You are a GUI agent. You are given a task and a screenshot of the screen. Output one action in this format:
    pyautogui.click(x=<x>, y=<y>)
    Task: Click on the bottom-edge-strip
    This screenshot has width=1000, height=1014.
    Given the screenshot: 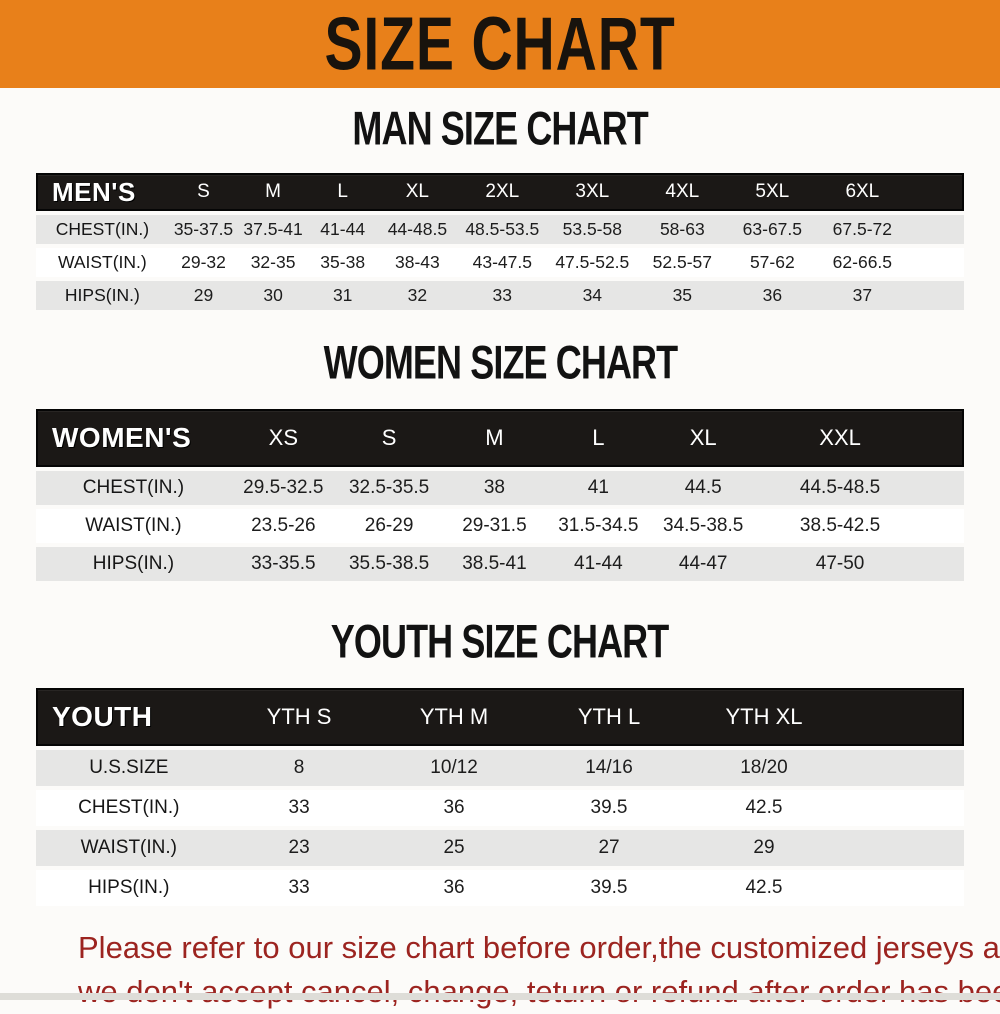 What is the action you would take?
    pyautogui.click(x=500, y=996)
    